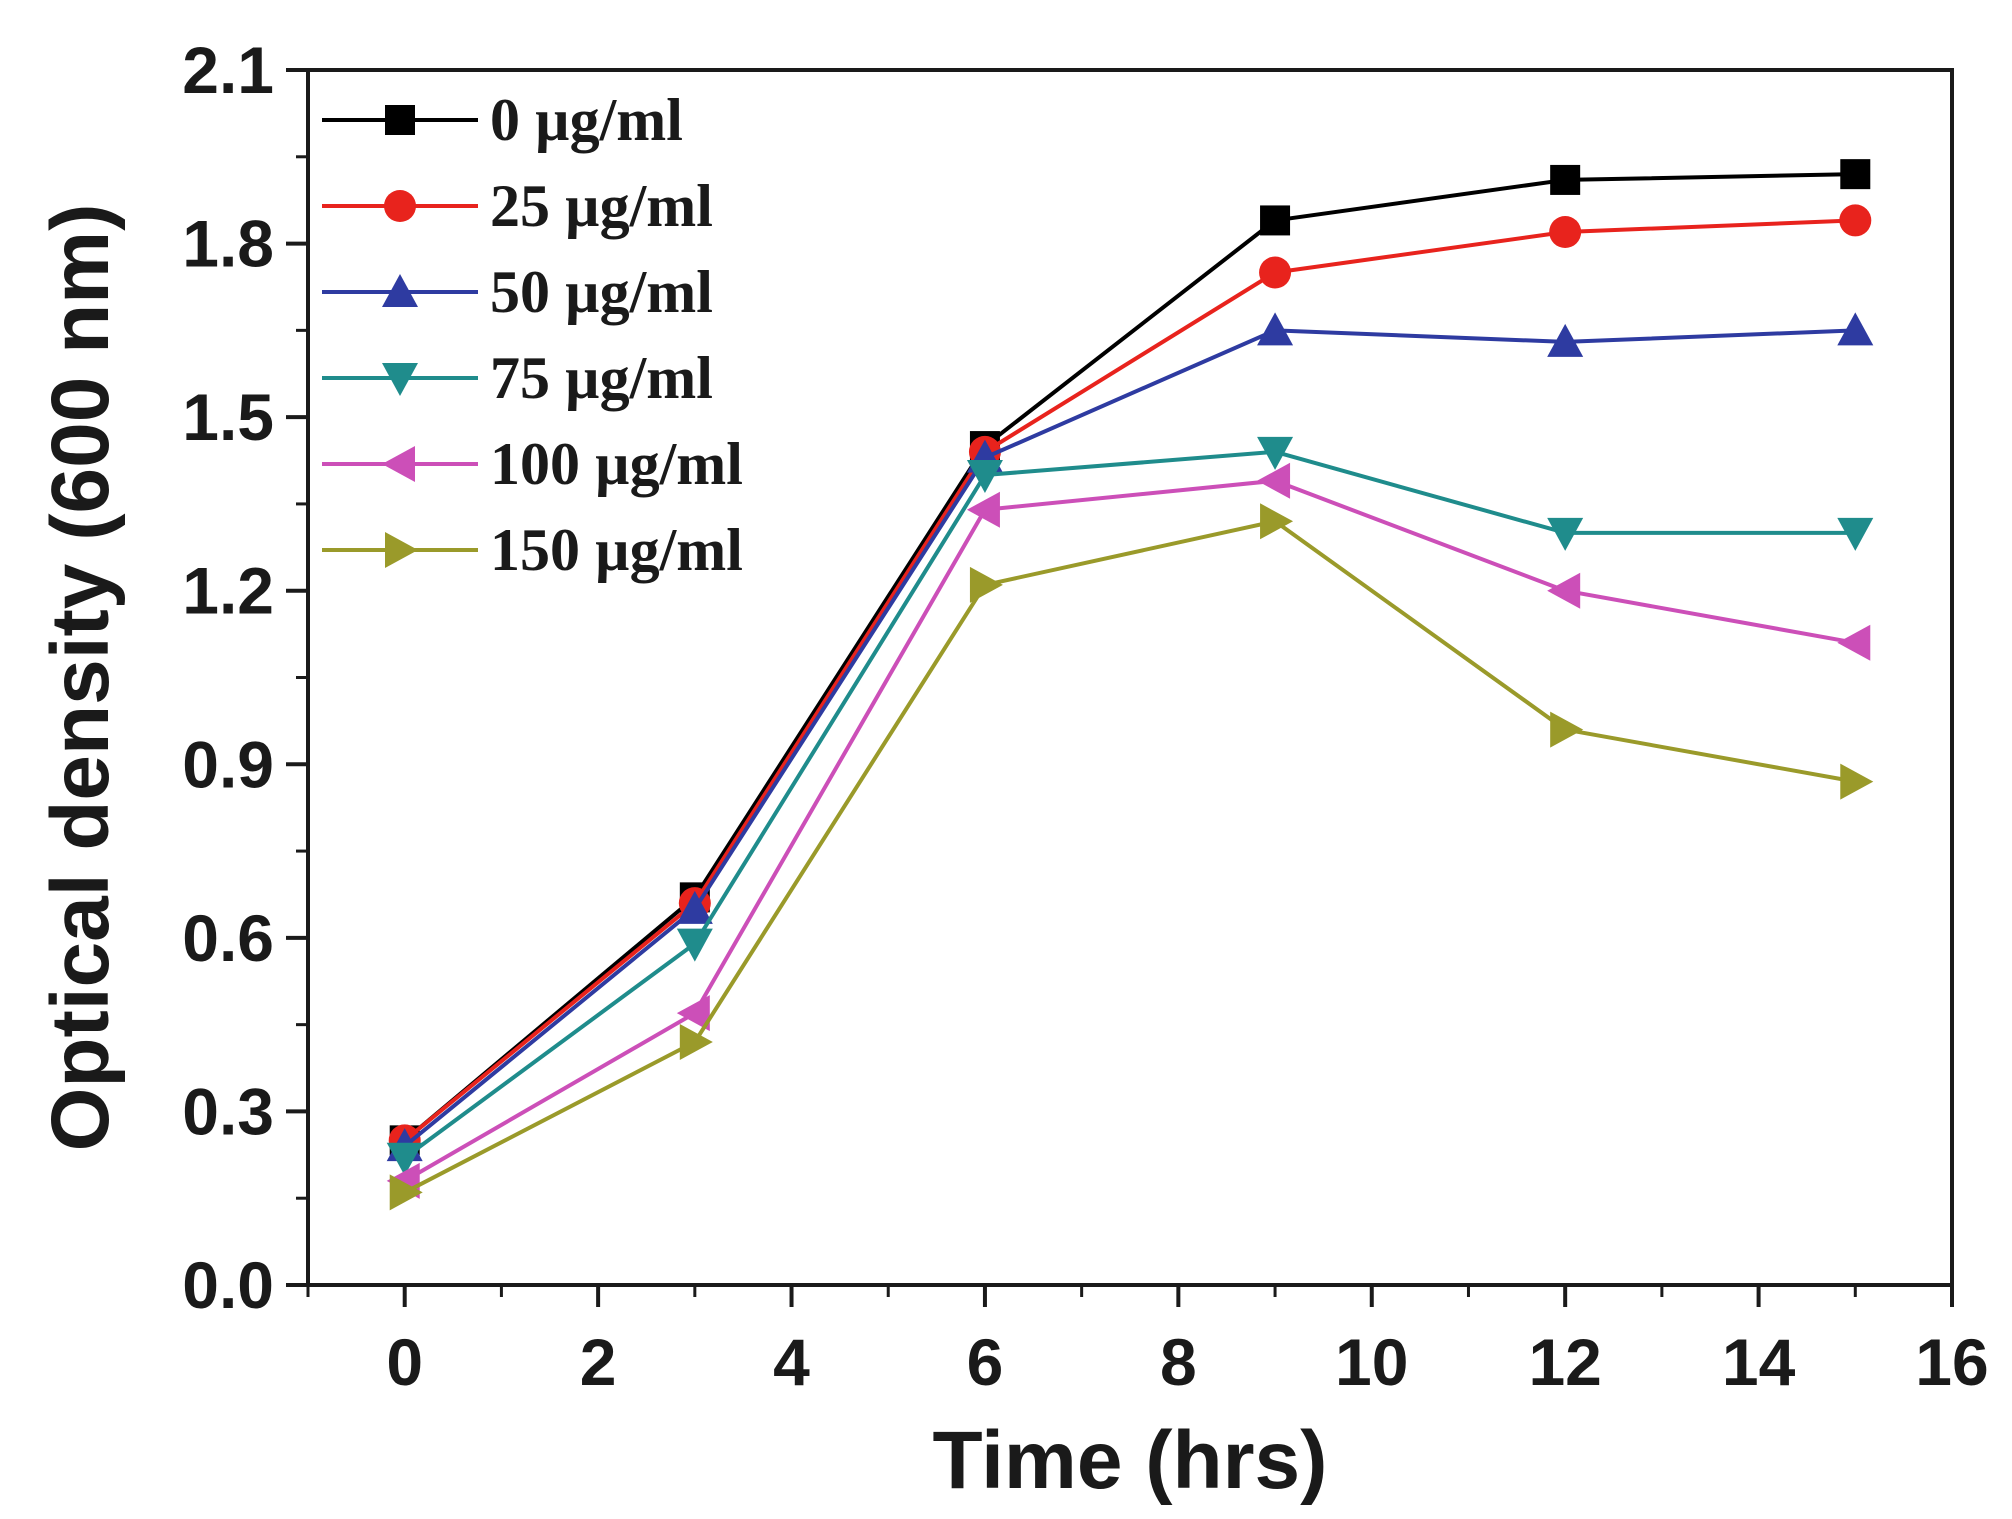 This screenshot has width=2012, height=1519. I want to click on x-axis-title: Time (hrs), so click(1130, 1460).